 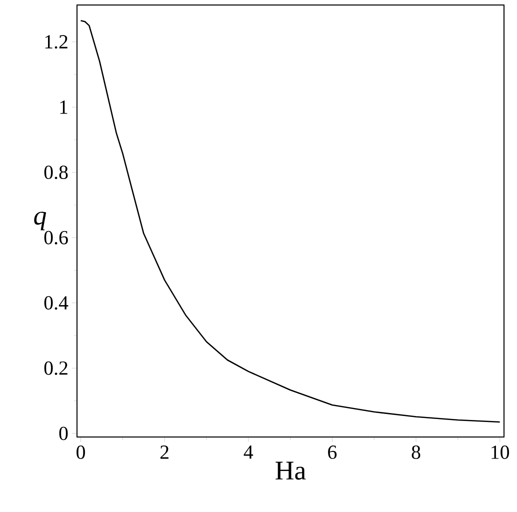 What do you see at coordinates (56, 173) in the screenshot?
I see `y-tick-label: 0.8` at bounding box center [56, 173].